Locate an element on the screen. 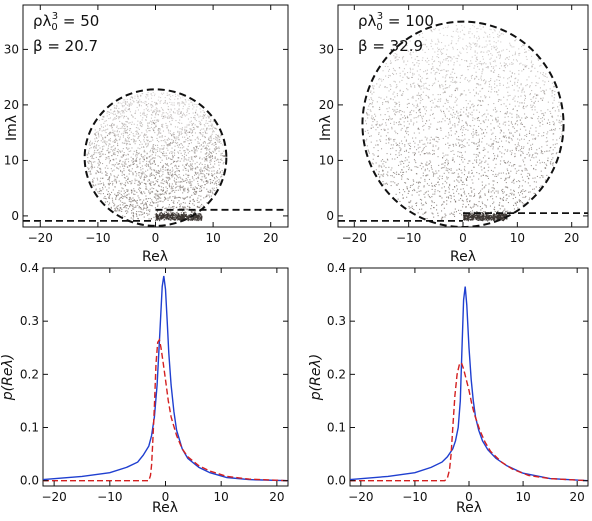  eigenvalue-cloud is located at coordinates (463, 123).